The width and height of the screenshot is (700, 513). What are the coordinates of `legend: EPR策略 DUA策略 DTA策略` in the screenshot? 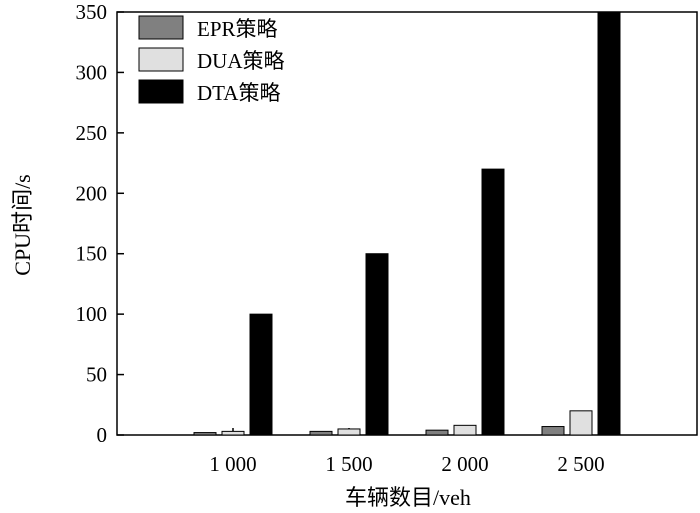 It's located at (211, 60).